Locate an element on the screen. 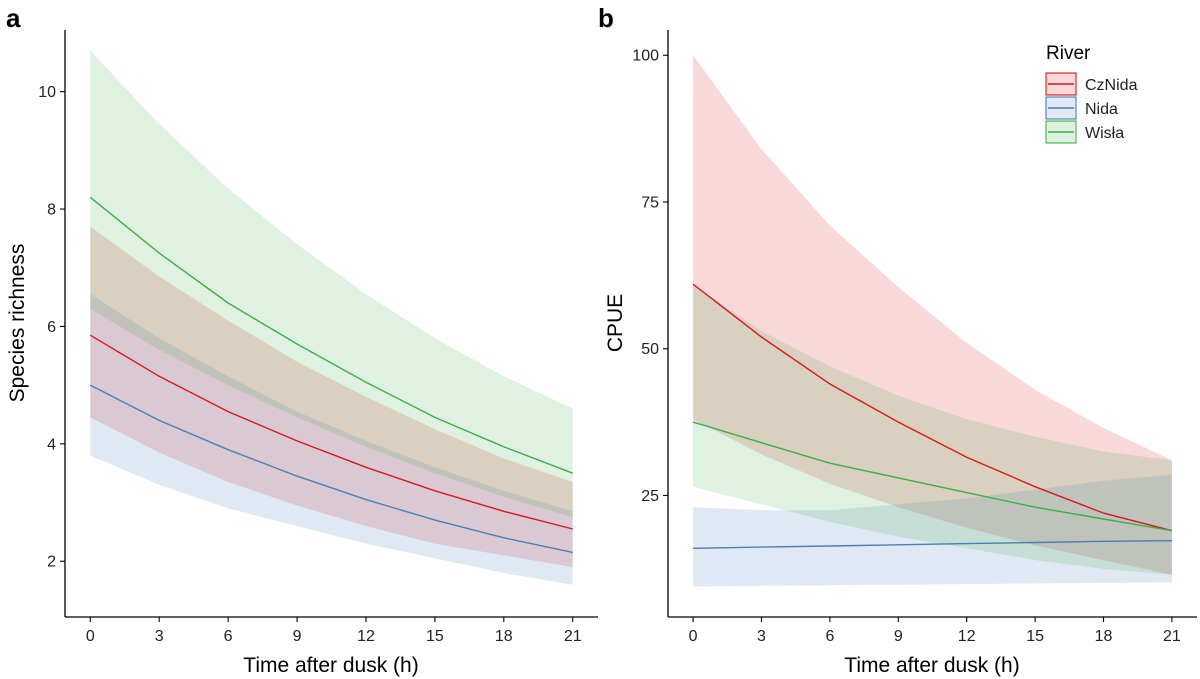  a-x-tick-label-21: 21 is located at coordinates (573, 636).